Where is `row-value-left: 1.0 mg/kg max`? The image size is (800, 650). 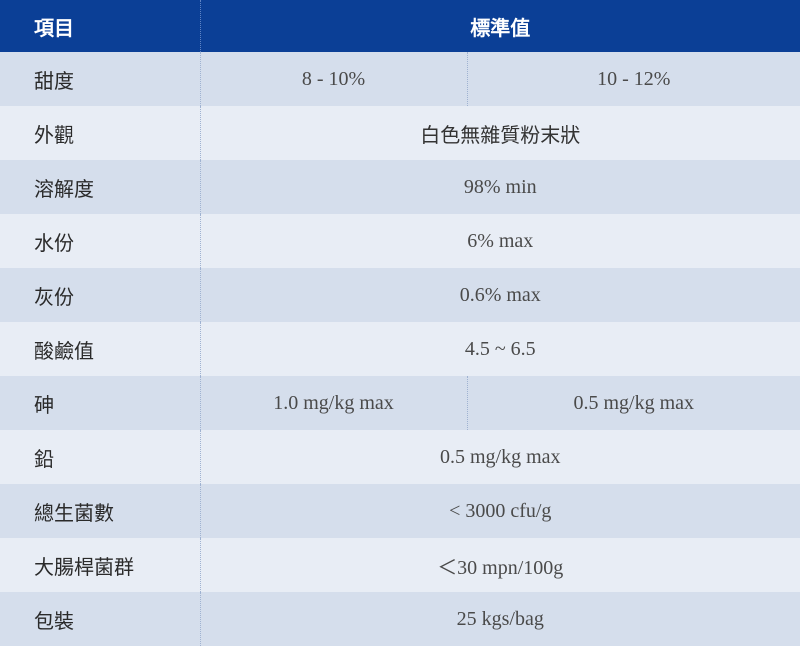 row-value-left: 1.0 mg/kg max is located at coordinates (334, 403).